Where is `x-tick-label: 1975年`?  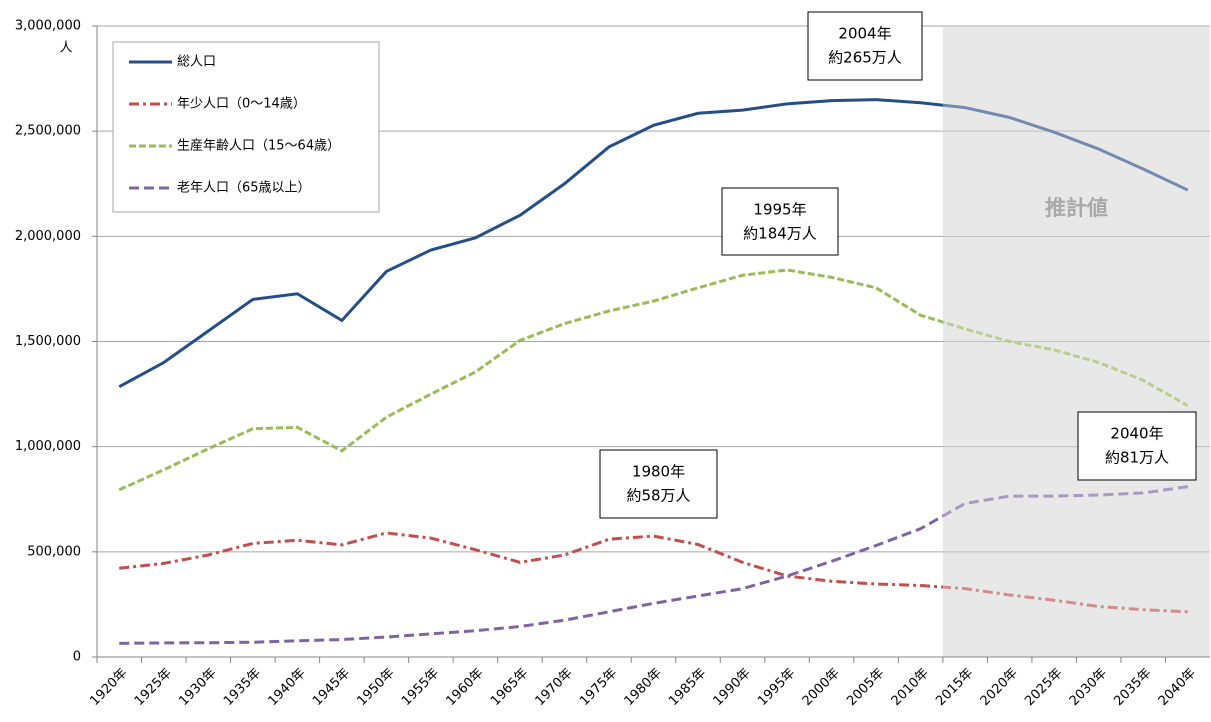 x-tick-label: 1975年 is located at coordinates (598, 687).